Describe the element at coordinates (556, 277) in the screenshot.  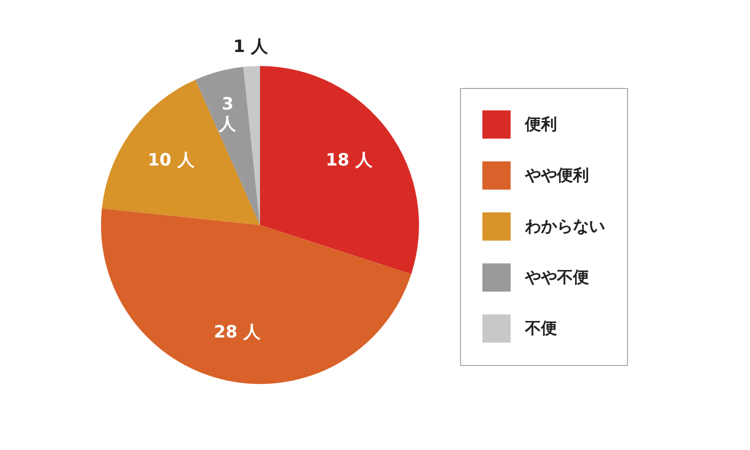
I see `legend-label: やや不便` at that location.